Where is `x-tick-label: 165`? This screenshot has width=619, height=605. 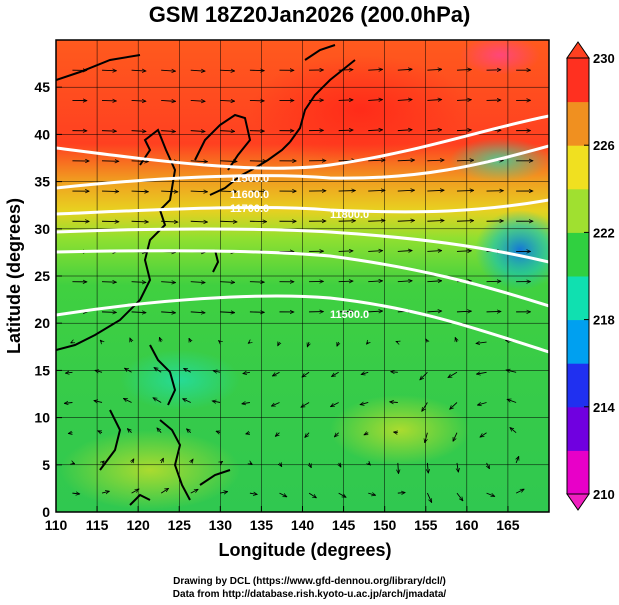
x-tick-label: 165 is located at coordinates (508, 525).